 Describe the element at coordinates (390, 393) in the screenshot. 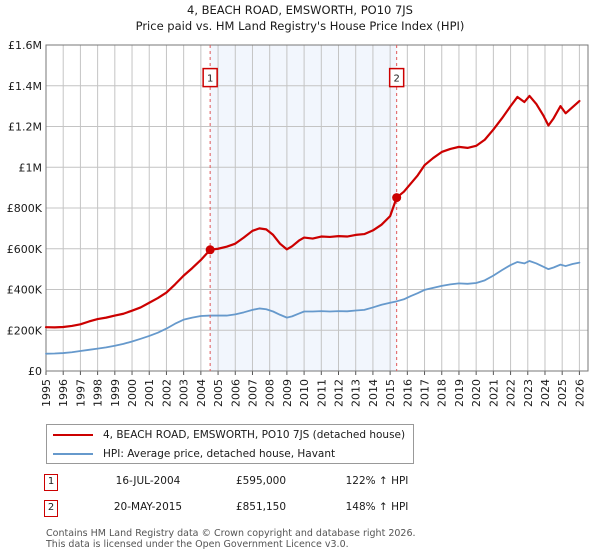

I see `x-axis-tick-label: 2015` at that location.